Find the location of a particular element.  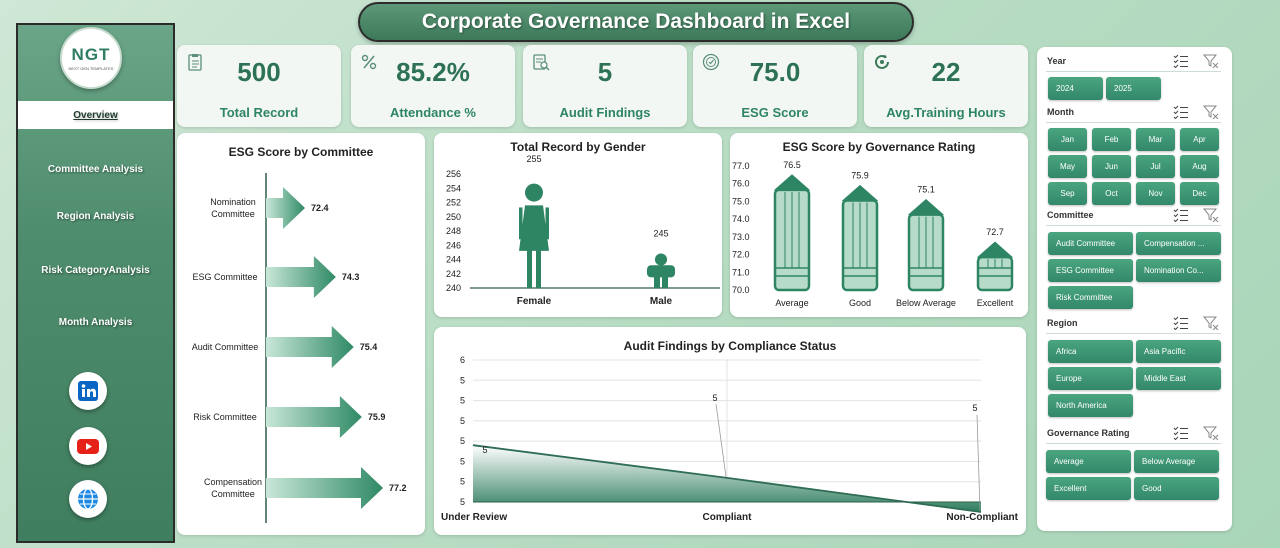

committee-value-label: 74.3 is located at coordinates (351, 277).